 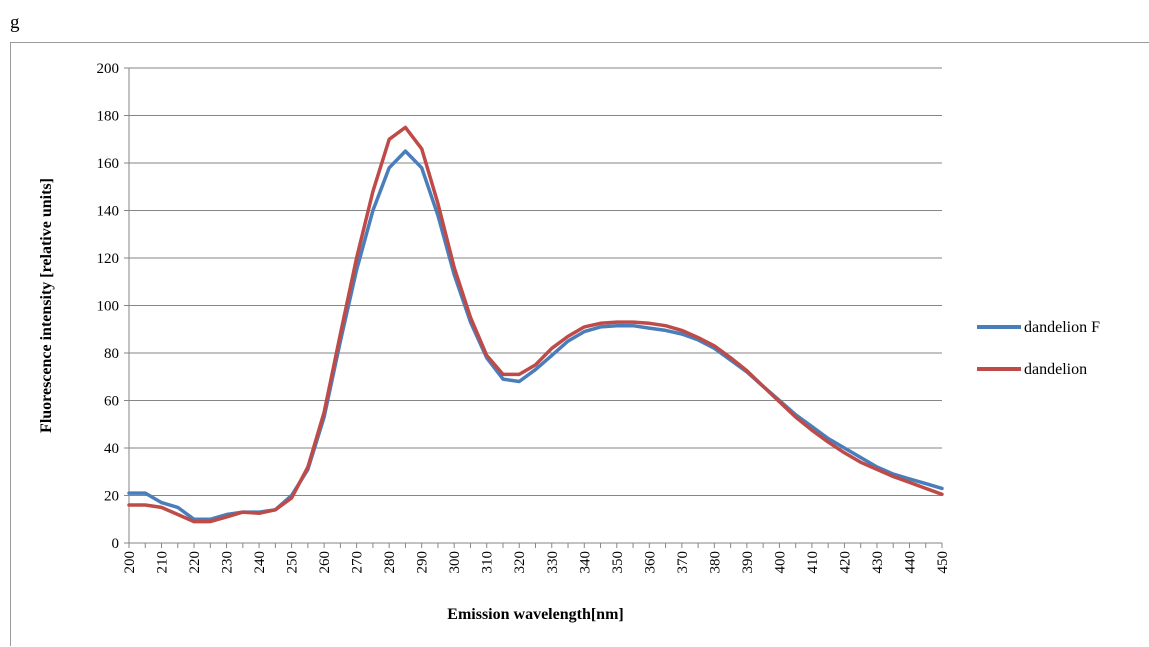 I want to click on y-axis-title: Fluorescence intensity [relative units], so click(x=46, y=305).